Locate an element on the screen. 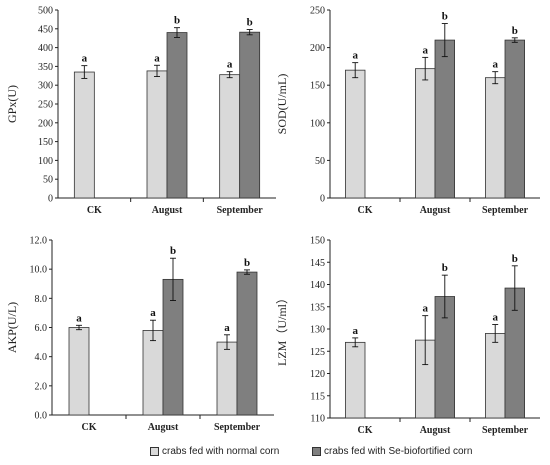 The height and width of the screenshot is (465, 550). y-tick-label: 140 is located at coordinates (317, 285).